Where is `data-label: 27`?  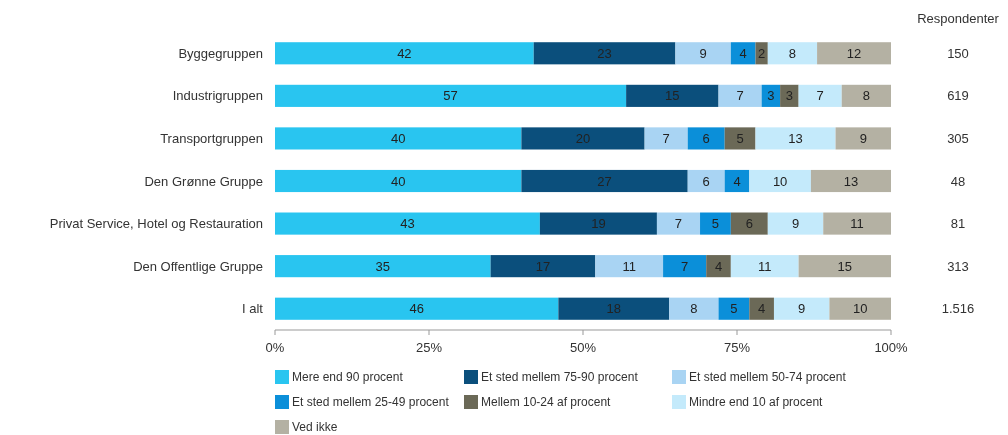
data-label: 27 is located at coordinates (604, 181).